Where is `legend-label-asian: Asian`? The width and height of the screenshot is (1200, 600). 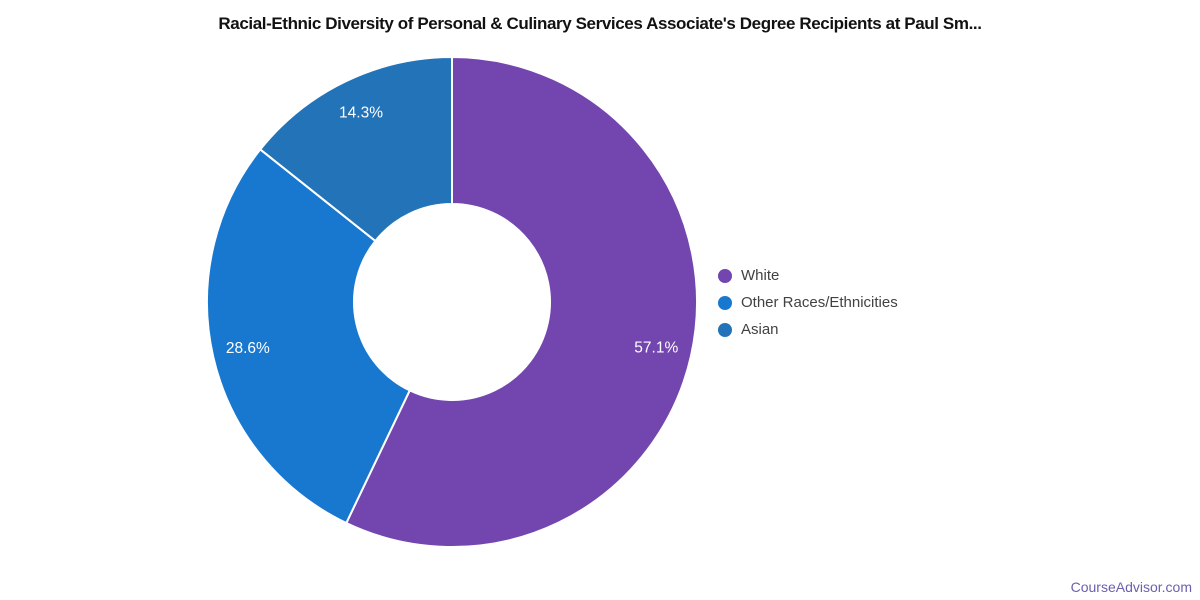
legend-label-asian: Asian is located at coordinates (760, 329).